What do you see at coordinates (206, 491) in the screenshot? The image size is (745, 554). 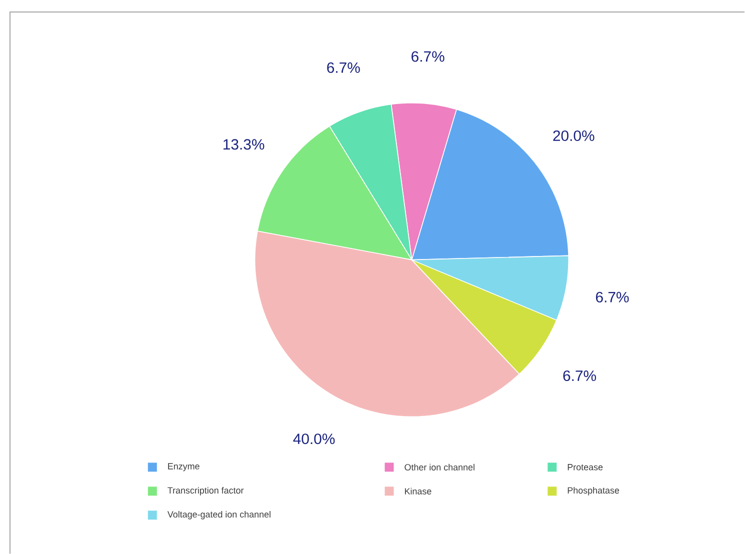 I see `legend-label: Transcription factor` at bounding box center [206, 491].